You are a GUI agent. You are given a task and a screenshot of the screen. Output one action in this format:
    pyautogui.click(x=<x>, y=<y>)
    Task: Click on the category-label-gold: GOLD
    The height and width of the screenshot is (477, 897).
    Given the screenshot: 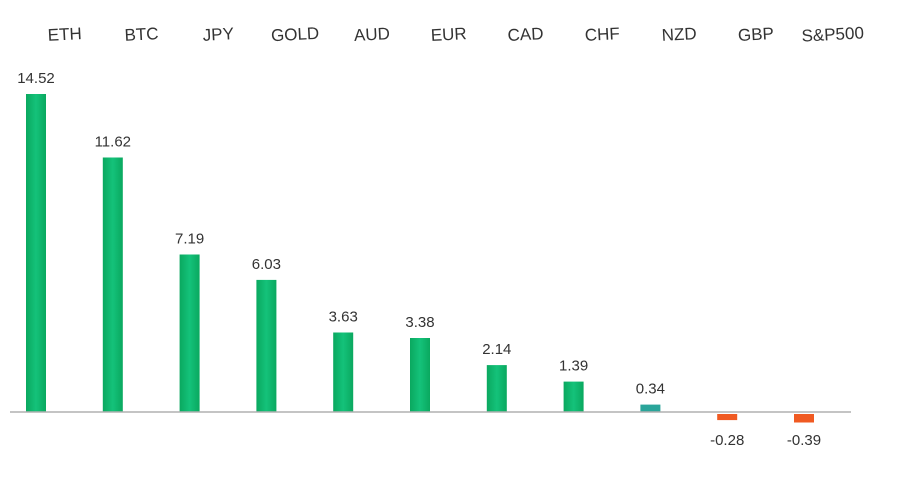 What is the action you would take?
    pyautogui.click(x=295, y=34)
    